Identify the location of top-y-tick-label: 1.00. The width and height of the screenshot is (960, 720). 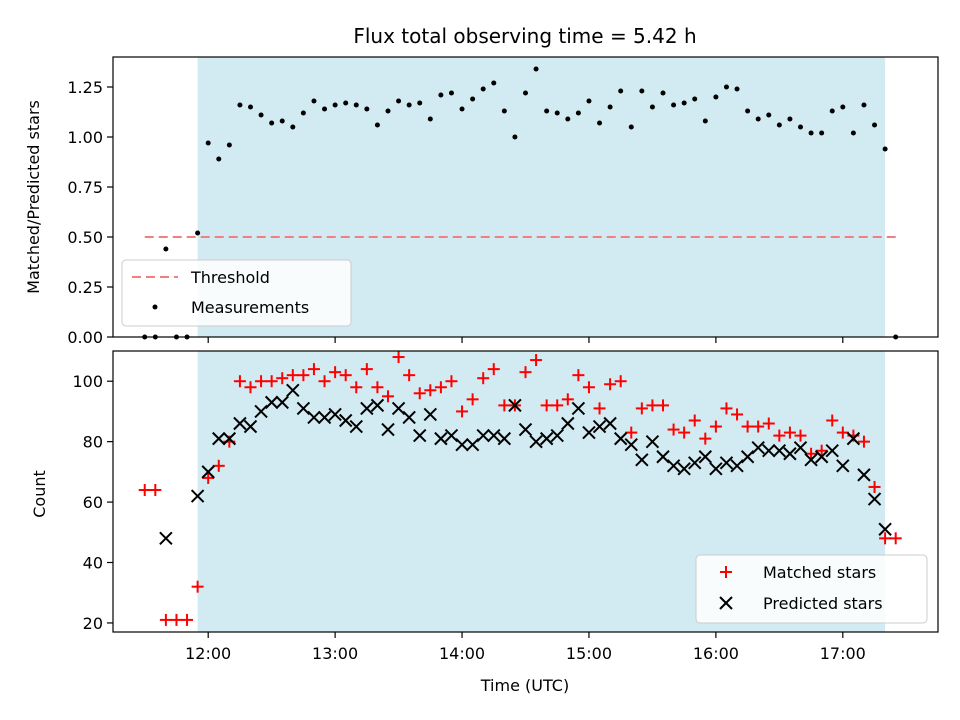
(85, 137).